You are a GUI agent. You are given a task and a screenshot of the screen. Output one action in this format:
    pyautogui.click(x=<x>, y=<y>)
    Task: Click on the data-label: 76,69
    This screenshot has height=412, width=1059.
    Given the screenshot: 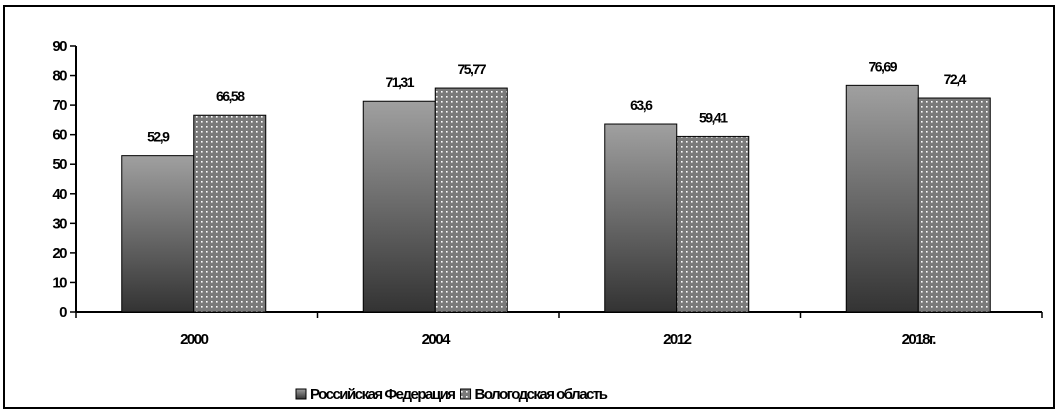 What is the action you would take?
    pyautogui.click(x=882, y=66)
    